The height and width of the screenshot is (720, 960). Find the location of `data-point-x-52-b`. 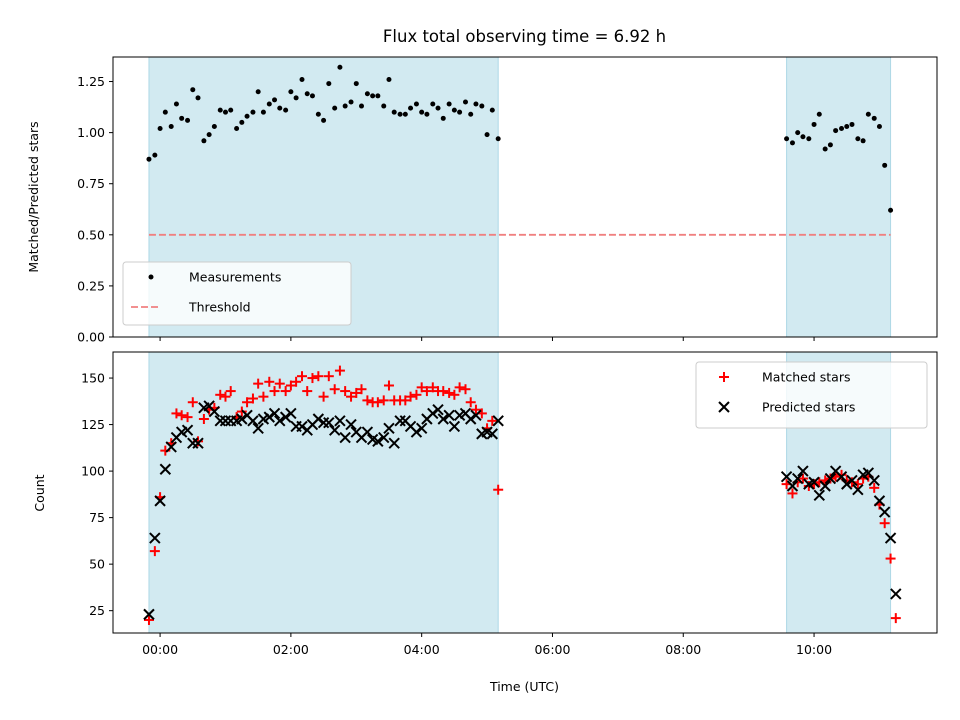

data-point-x-52-b is located at coordinates (433, 413).